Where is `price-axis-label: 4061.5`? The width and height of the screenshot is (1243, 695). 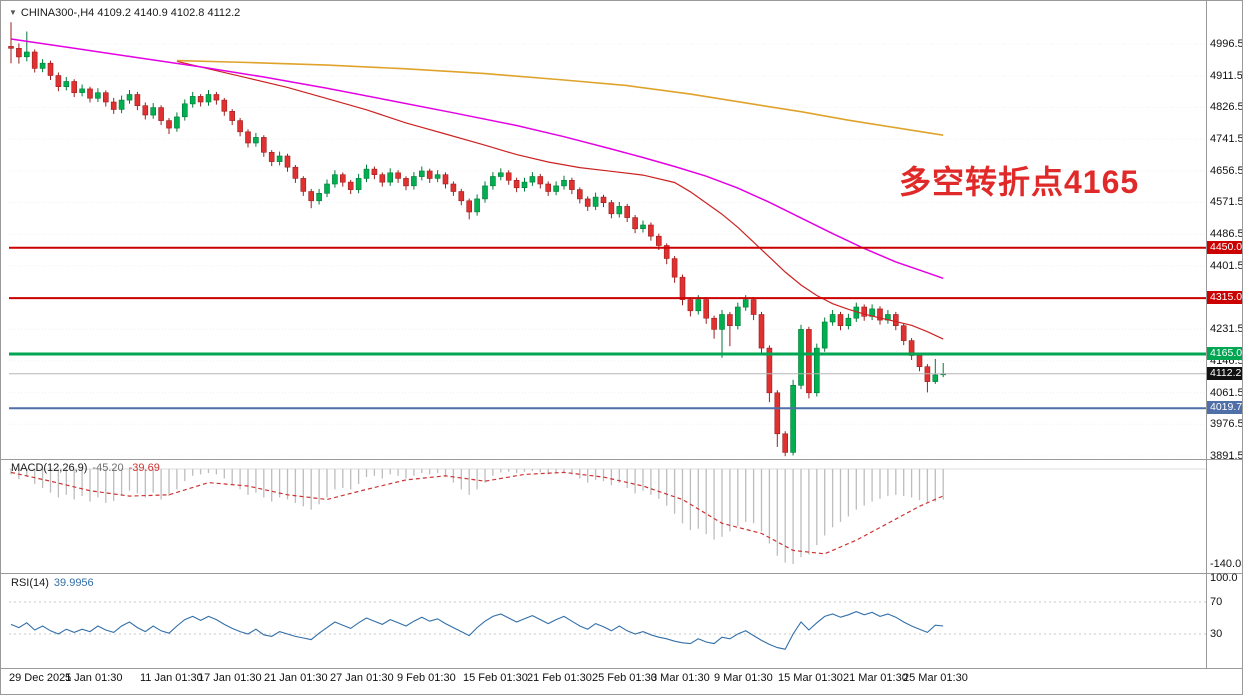 price-axis-label: 4061.5 is located at coordinates (1226, 392).